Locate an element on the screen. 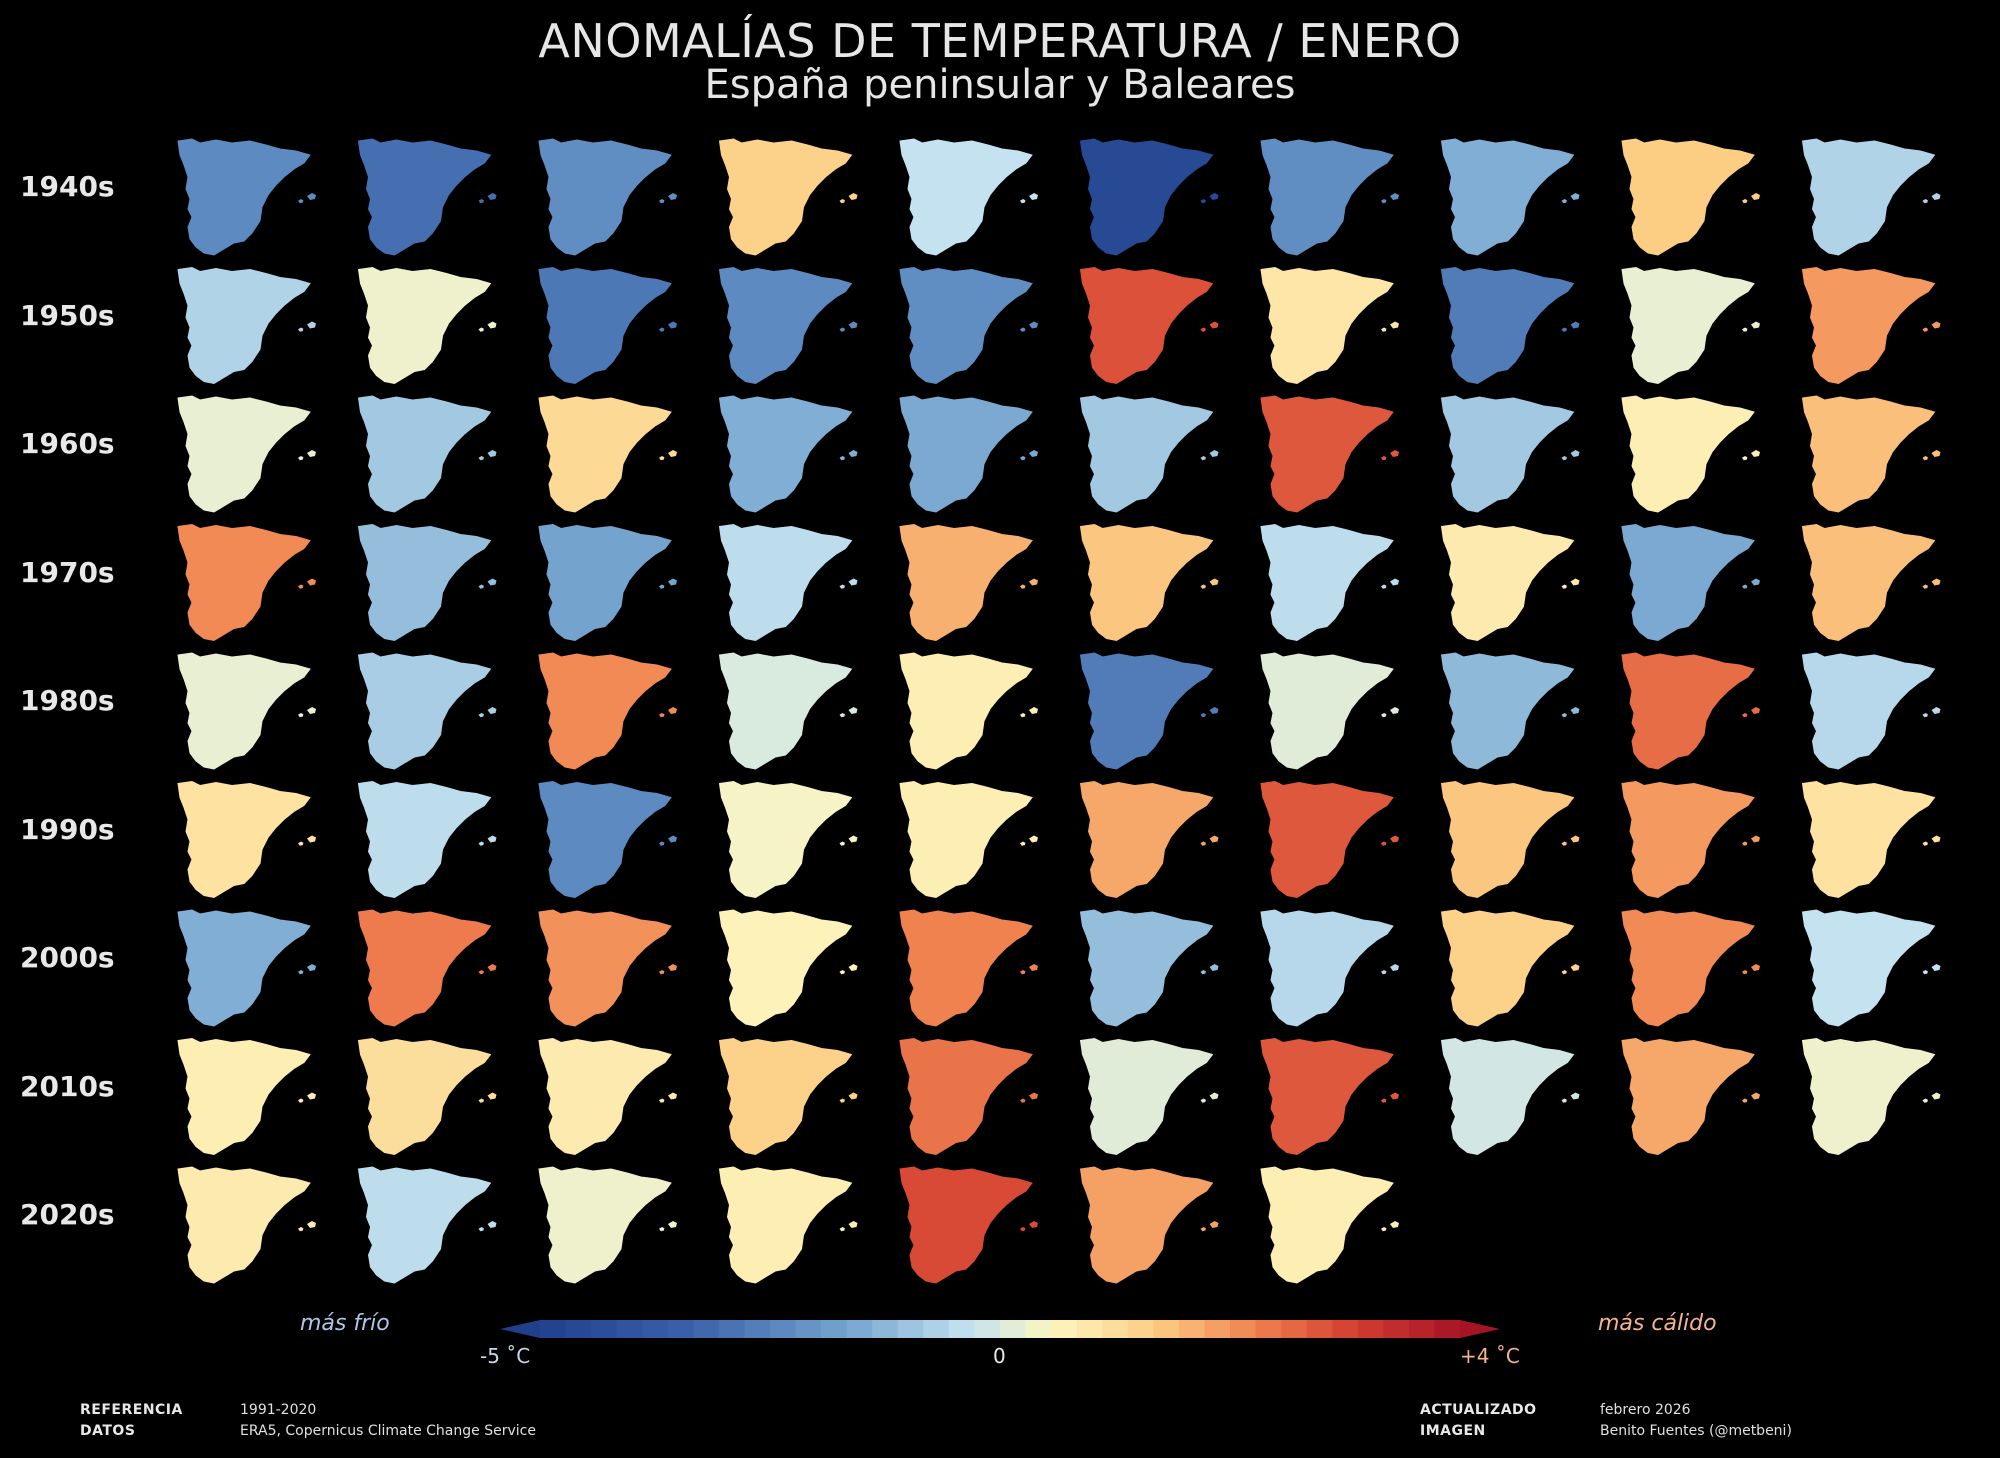  warmer-legend-label: más cálido is located at coordinates (1657, 1323).